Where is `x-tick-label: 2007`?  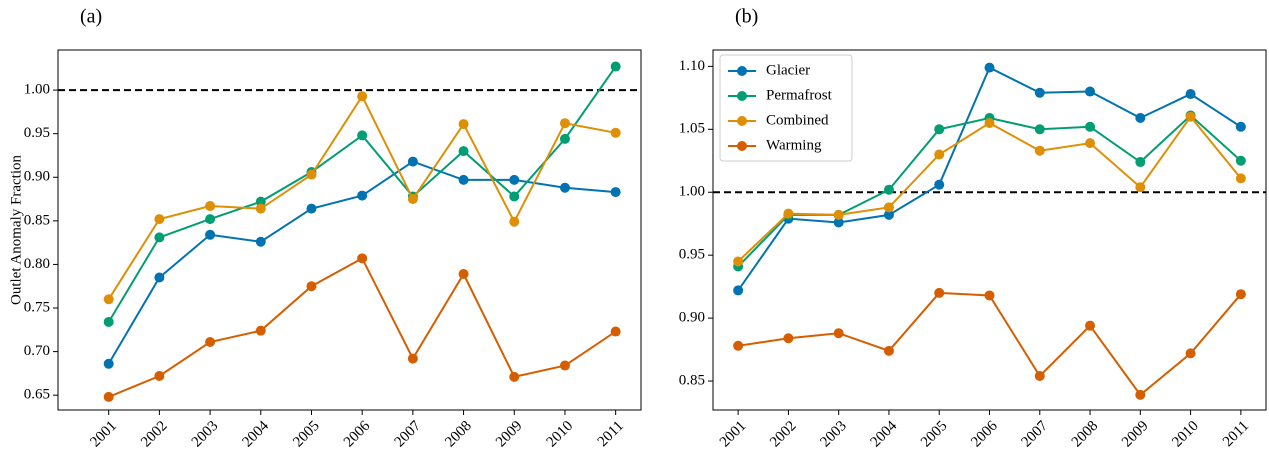 x-tick-label: 2007 is located at coordinates (408, 434).